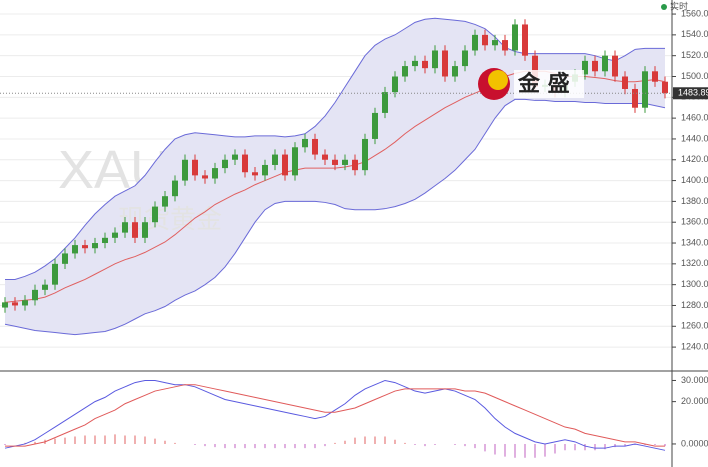 The height and width of the screenshot is (467, 708). Describe the element at coordinates (694, 326) in the screenshot. I see `y-tick-label: 1260.00` at that location.